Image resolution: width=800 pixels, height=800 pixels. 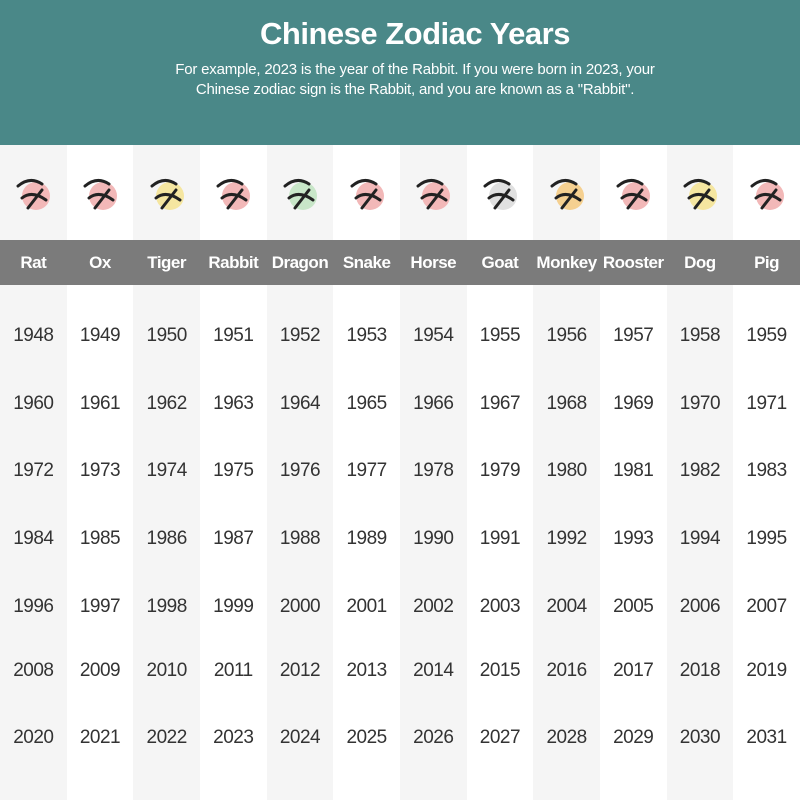 I want to click on sign-label: Tiger, so click(x=166, y=262).